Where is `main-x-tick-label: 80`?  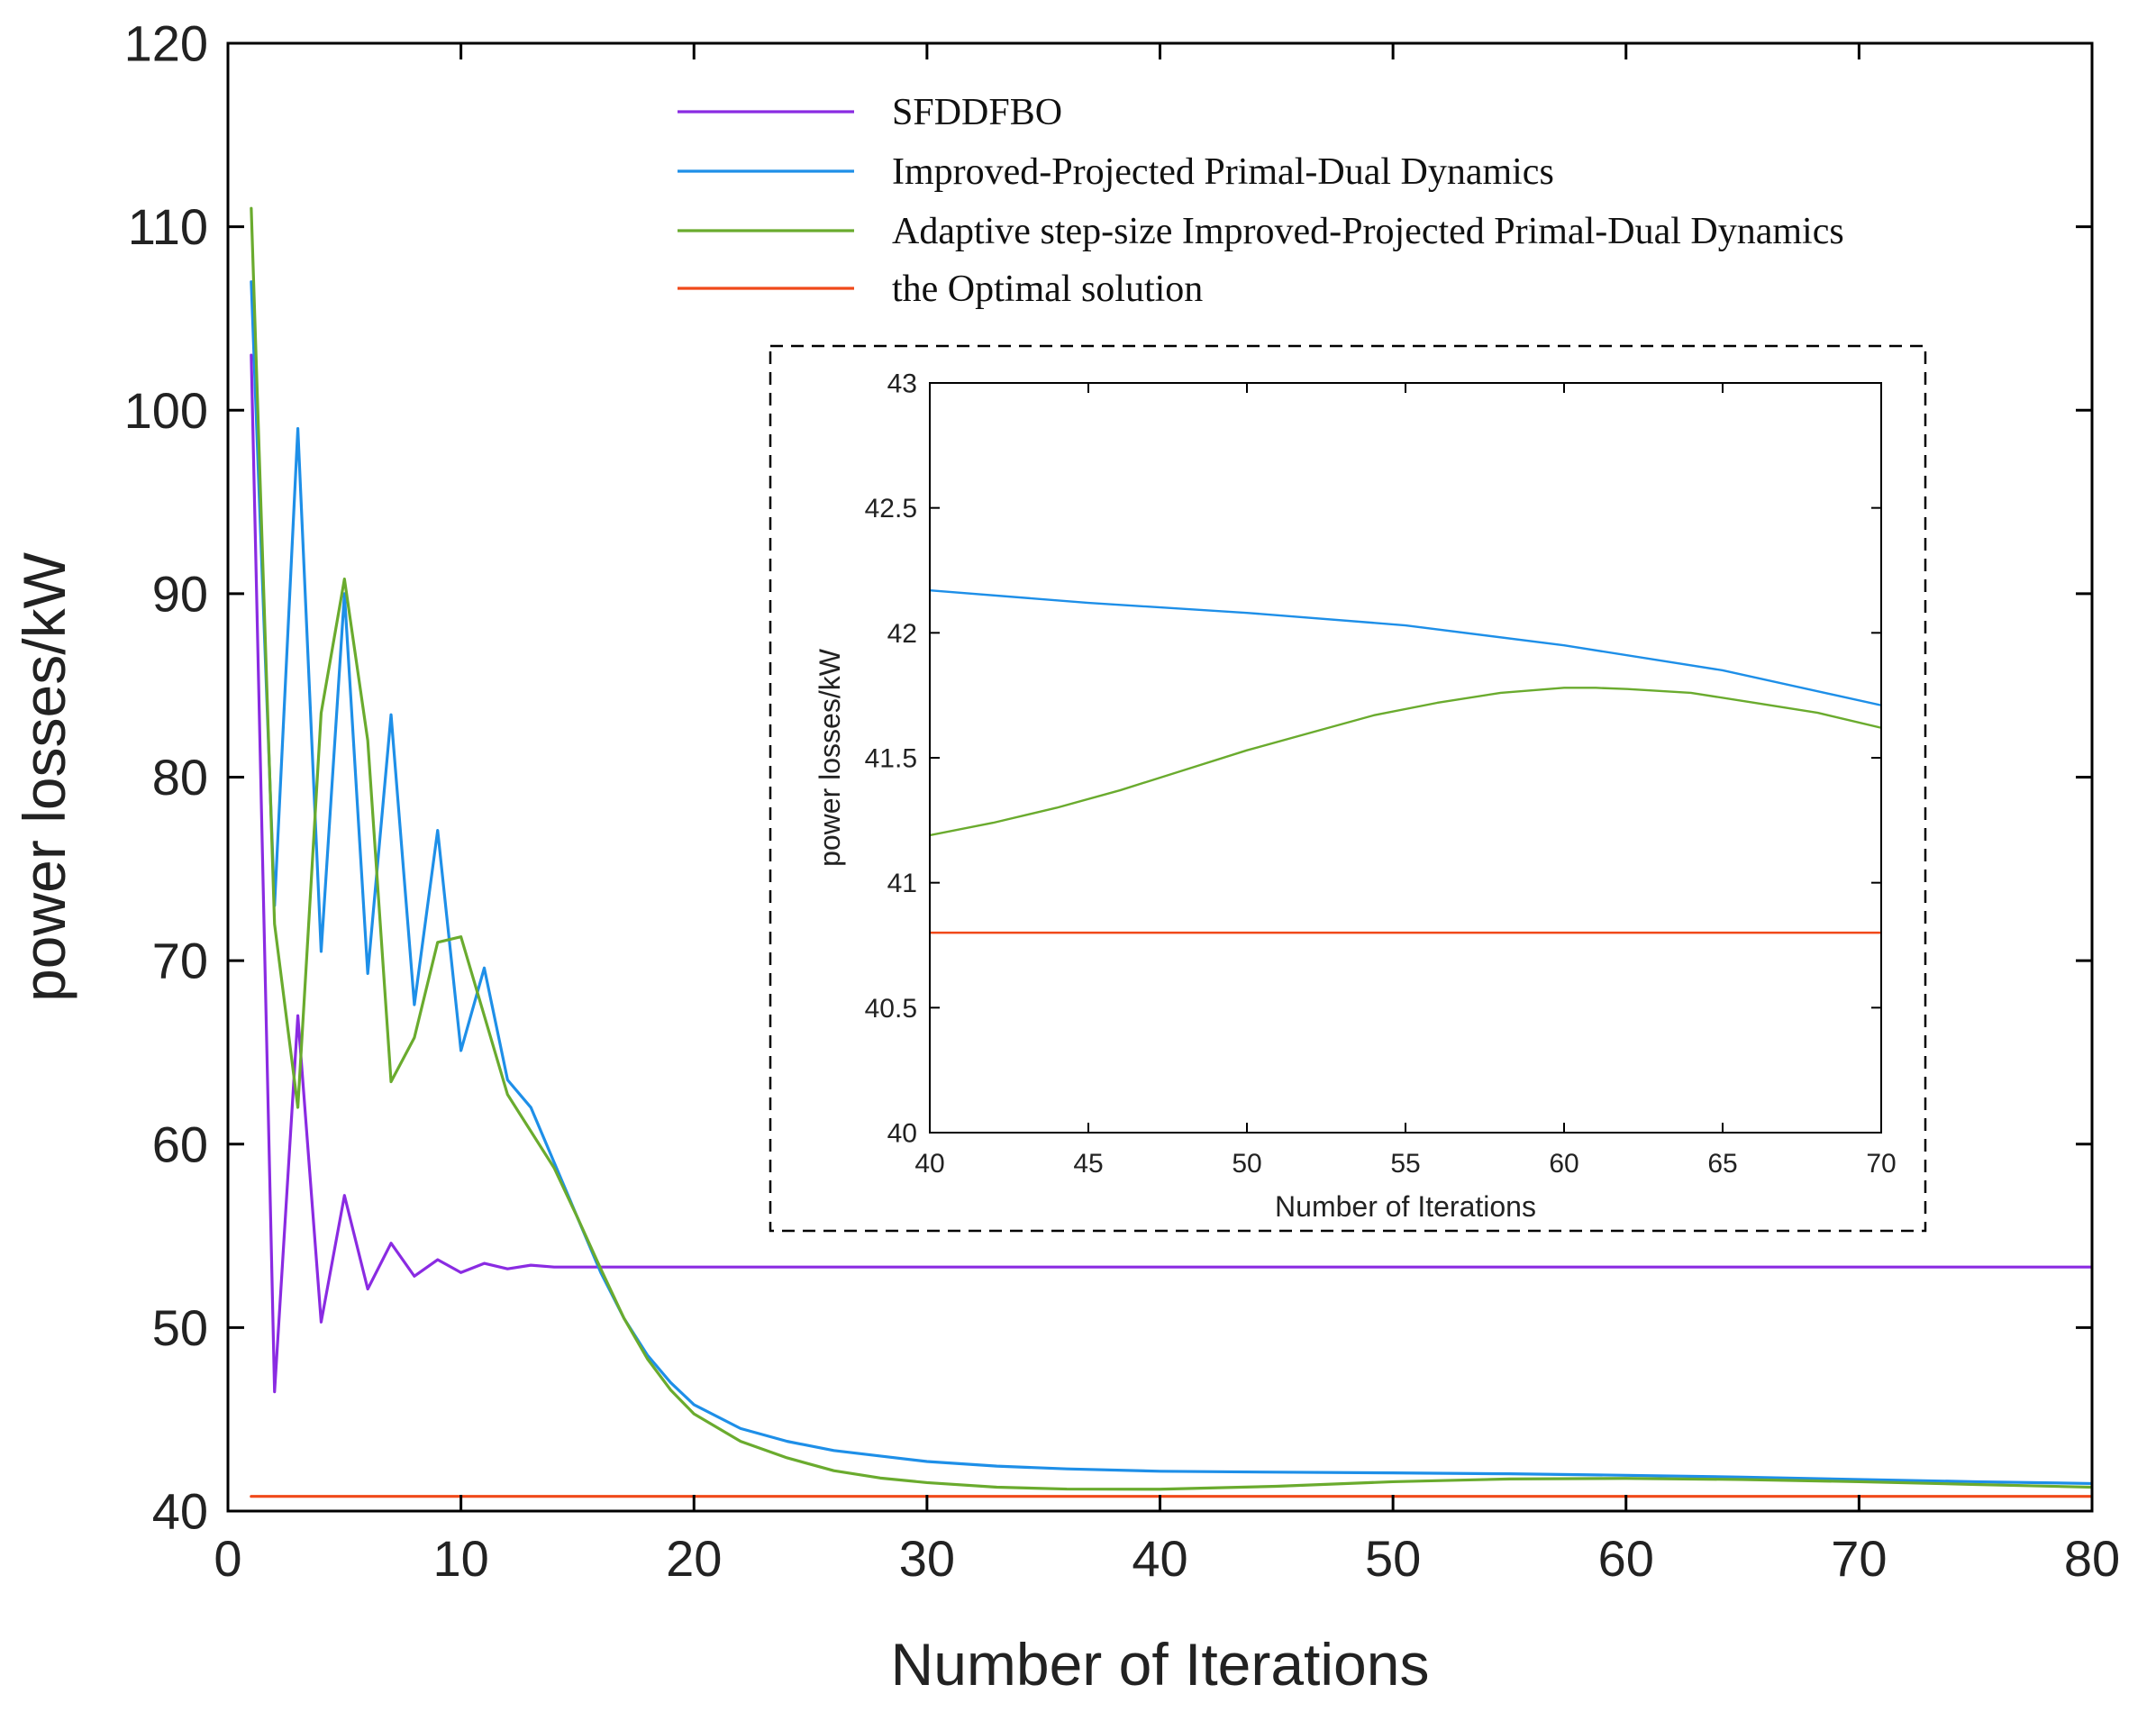
main-x-tick-label: 80 is located at coordinates (2092, 1559).